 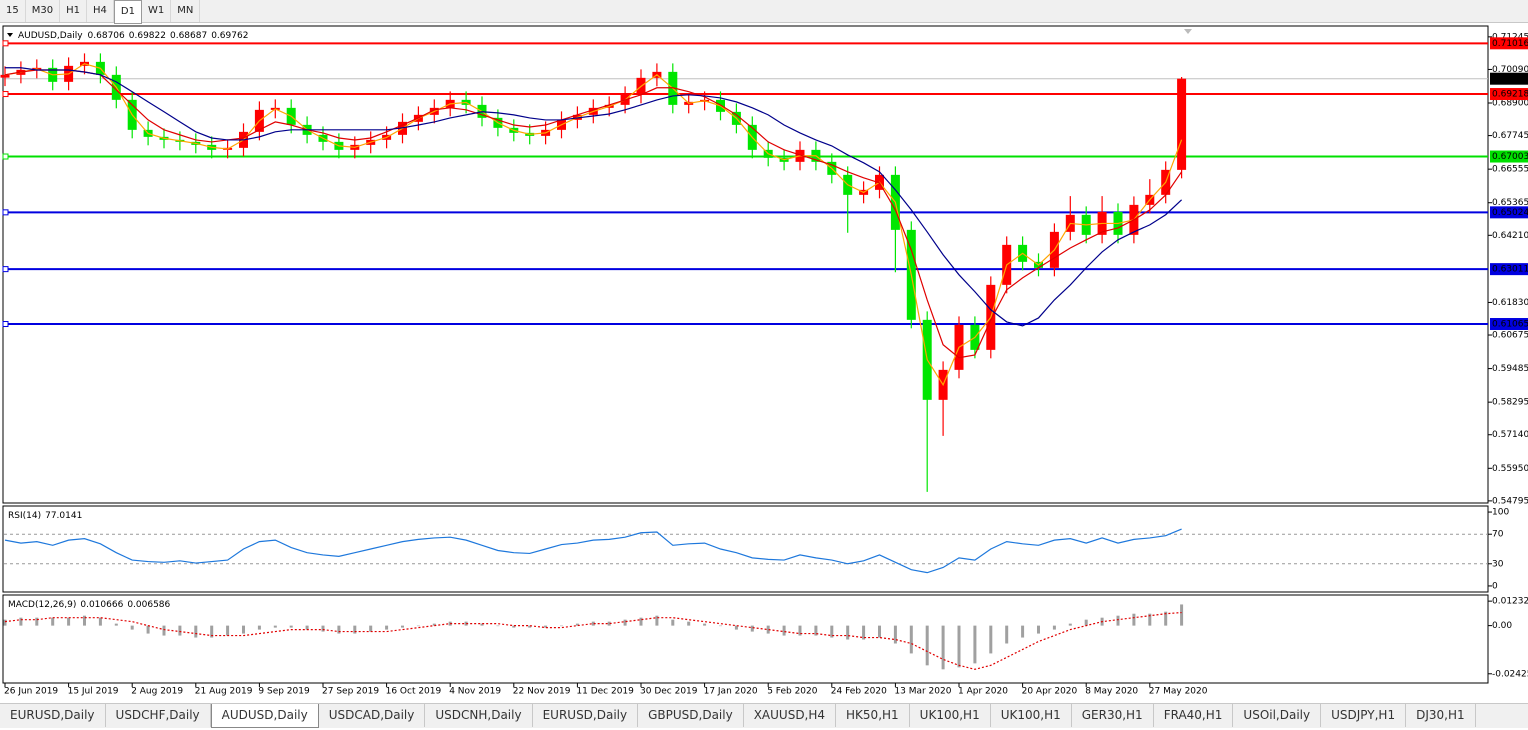 I want to click on header-low: 0.68687, so click(x=188, y=36).